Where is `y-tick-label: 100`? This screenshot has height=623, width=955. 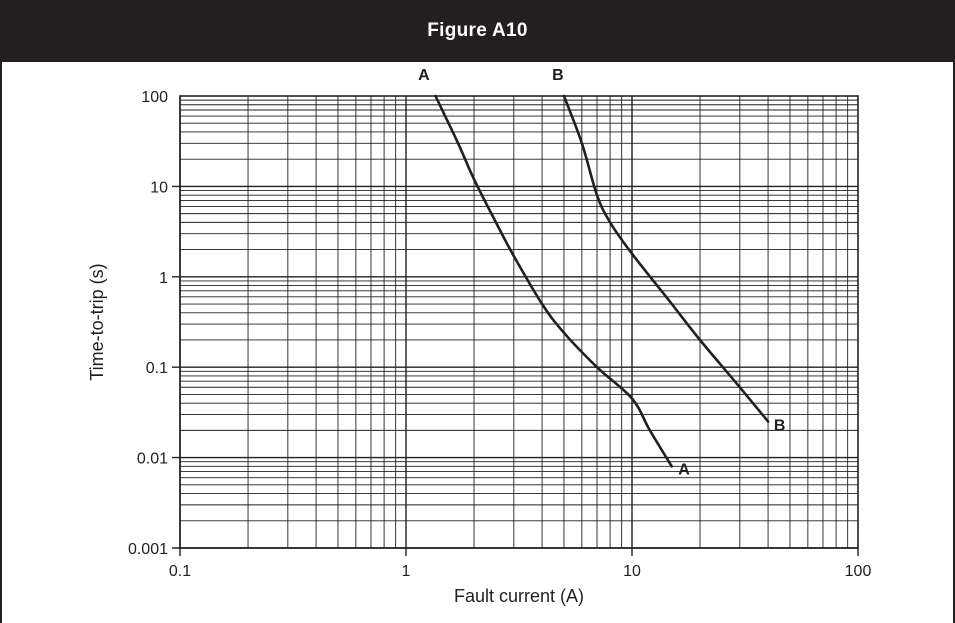 y-tick-label: 100 is located at coordinates (154, 97).